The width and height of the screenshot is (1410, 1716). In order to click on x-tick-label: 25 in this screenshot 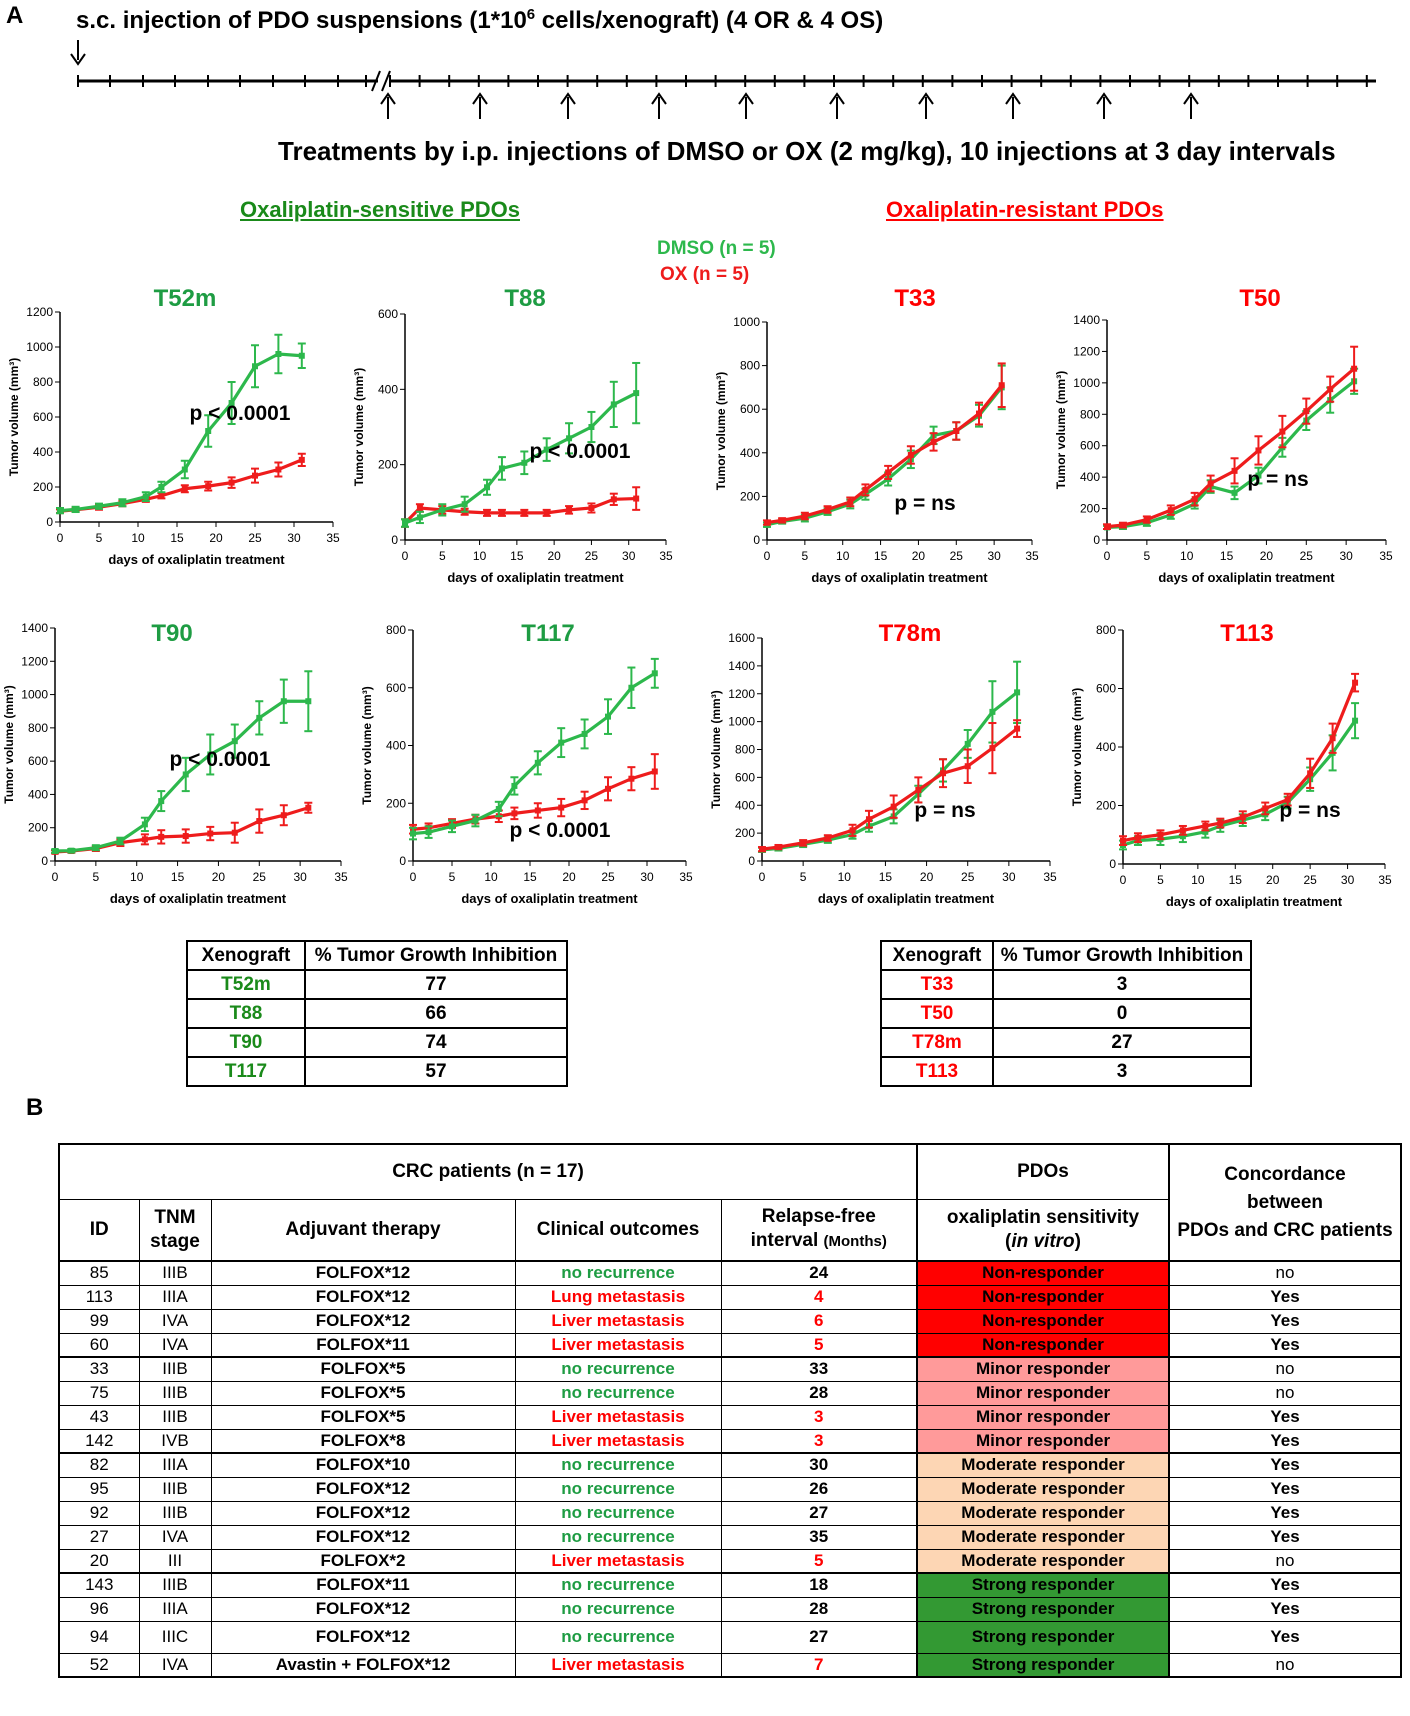, I will do `click(255, 538)`.